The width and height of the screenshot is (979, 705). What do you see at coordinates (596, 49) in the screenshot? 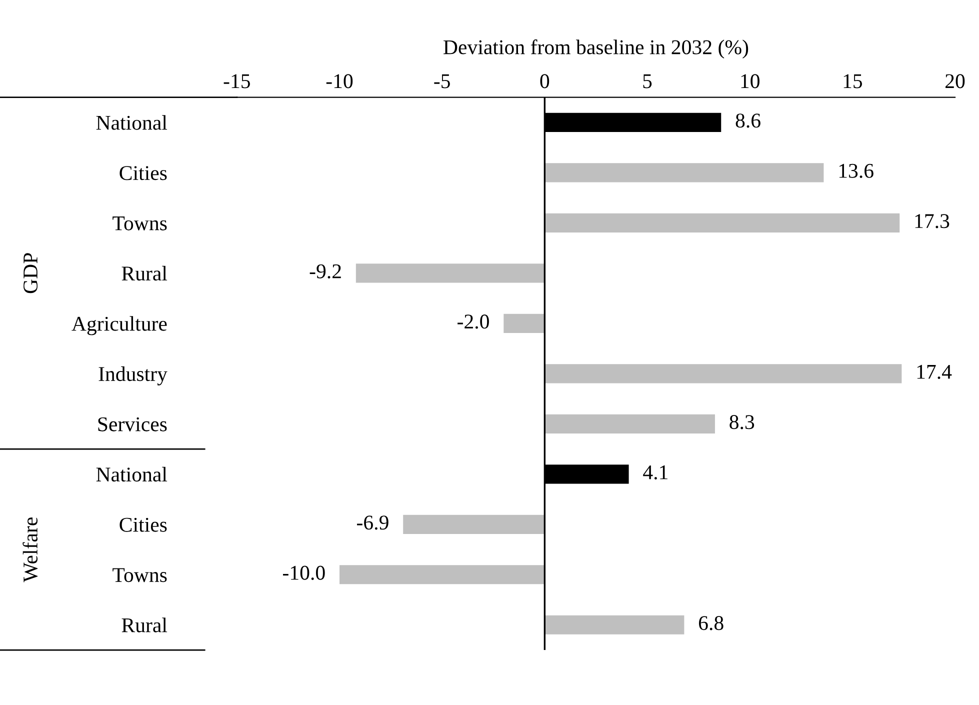
I see `x-axis-title: Deviation from baseline in 2032 (%)` at bounding box center [596, 49].